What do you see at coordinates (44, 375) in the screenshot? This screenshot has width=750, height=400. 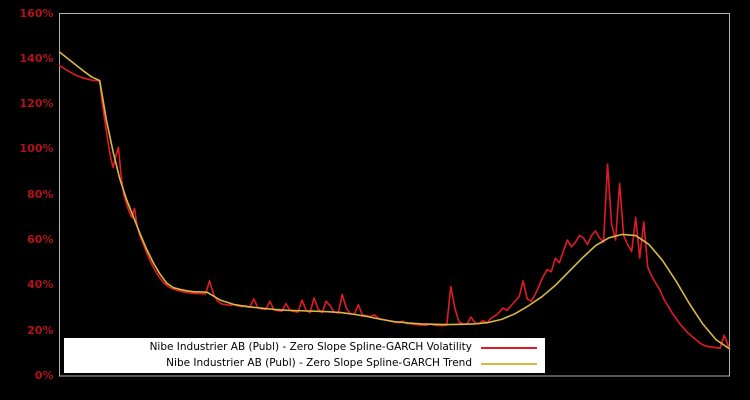 I see `y-tick-label: 0%` at bounding box center [44, 375].